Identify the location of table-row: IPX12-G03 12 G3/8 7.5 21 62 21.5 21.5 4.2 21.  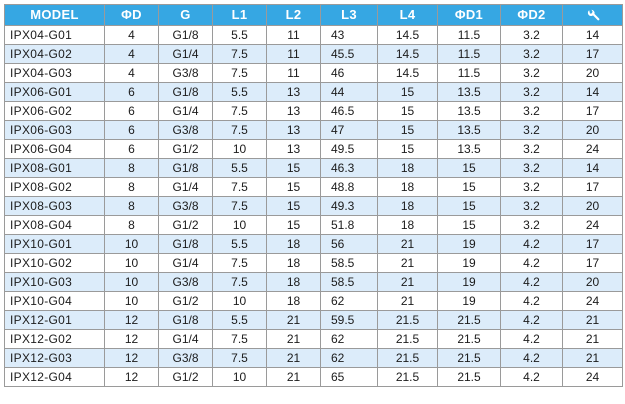
(313, 358).